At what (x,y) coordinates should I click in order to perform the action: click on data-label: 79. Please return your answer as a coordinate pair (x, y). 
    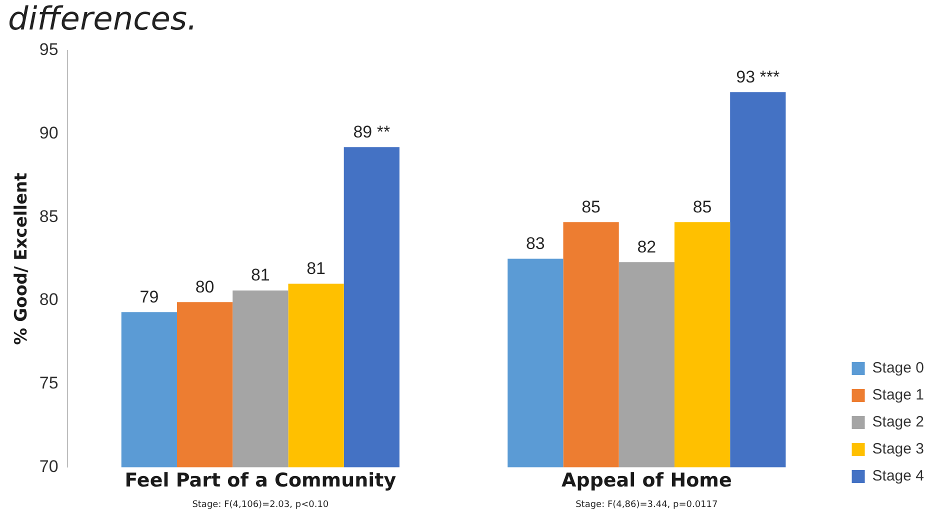
    Looking at the image, I should click on (149, 296).